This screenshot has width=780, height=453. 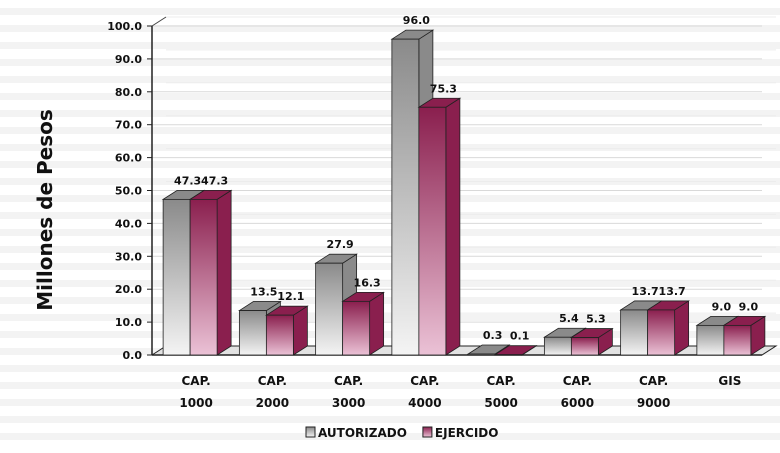 I want to click on y-tick-label: 70.0, so click(x=128, y=125).